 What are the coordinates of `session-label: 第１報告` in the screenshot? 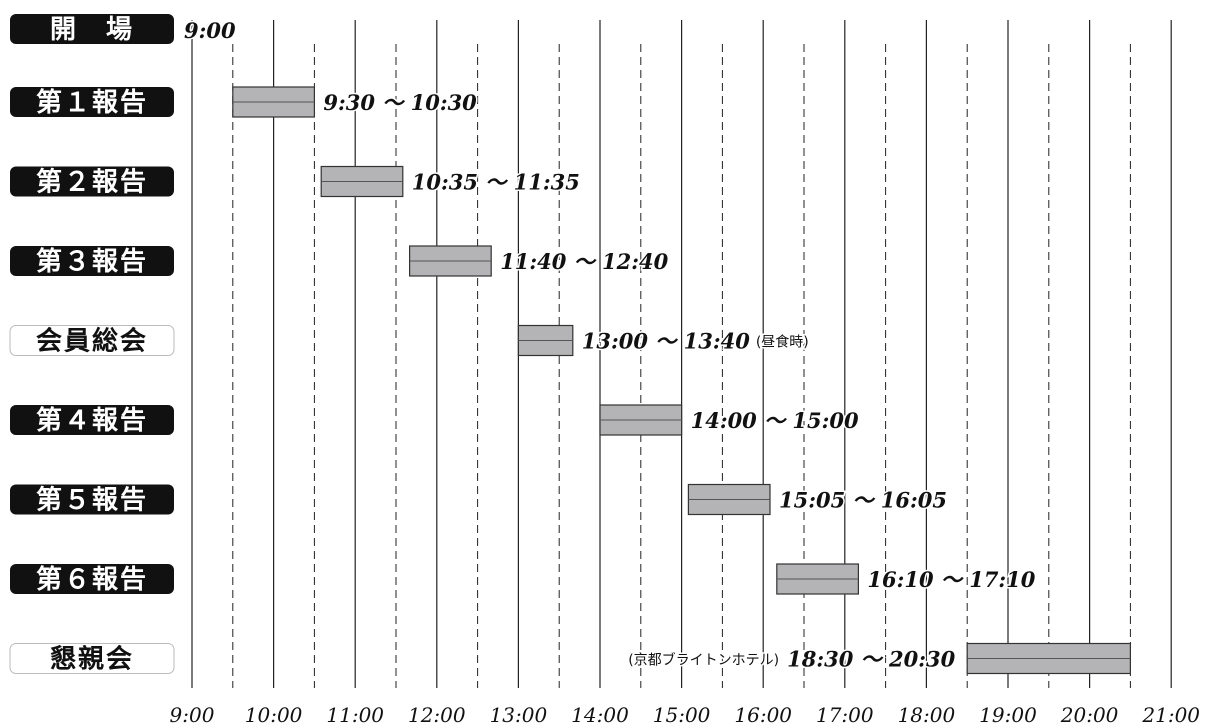 It's located at (92, 102).